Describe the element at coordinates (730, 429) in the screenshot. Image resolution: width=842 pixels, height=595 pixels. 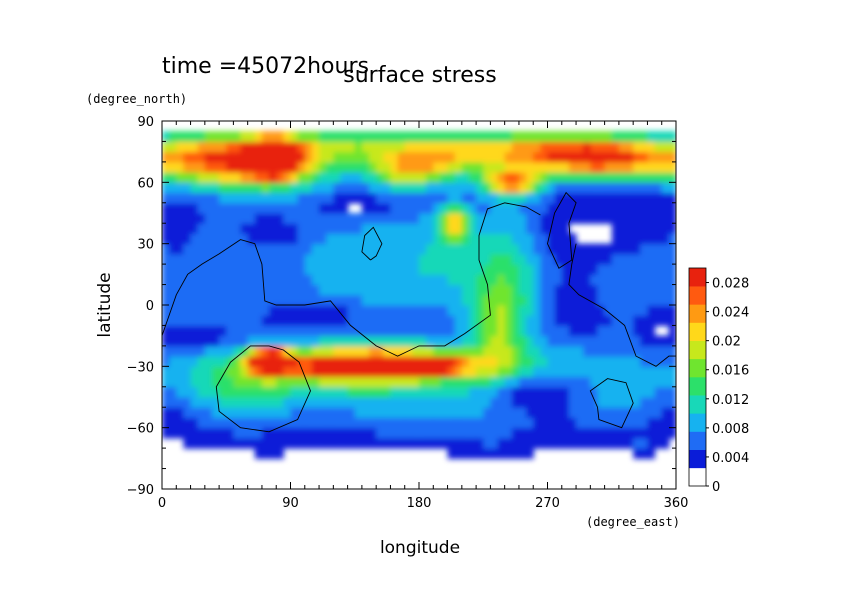
I see `colorbar-tick-label: 0.008` at that location.